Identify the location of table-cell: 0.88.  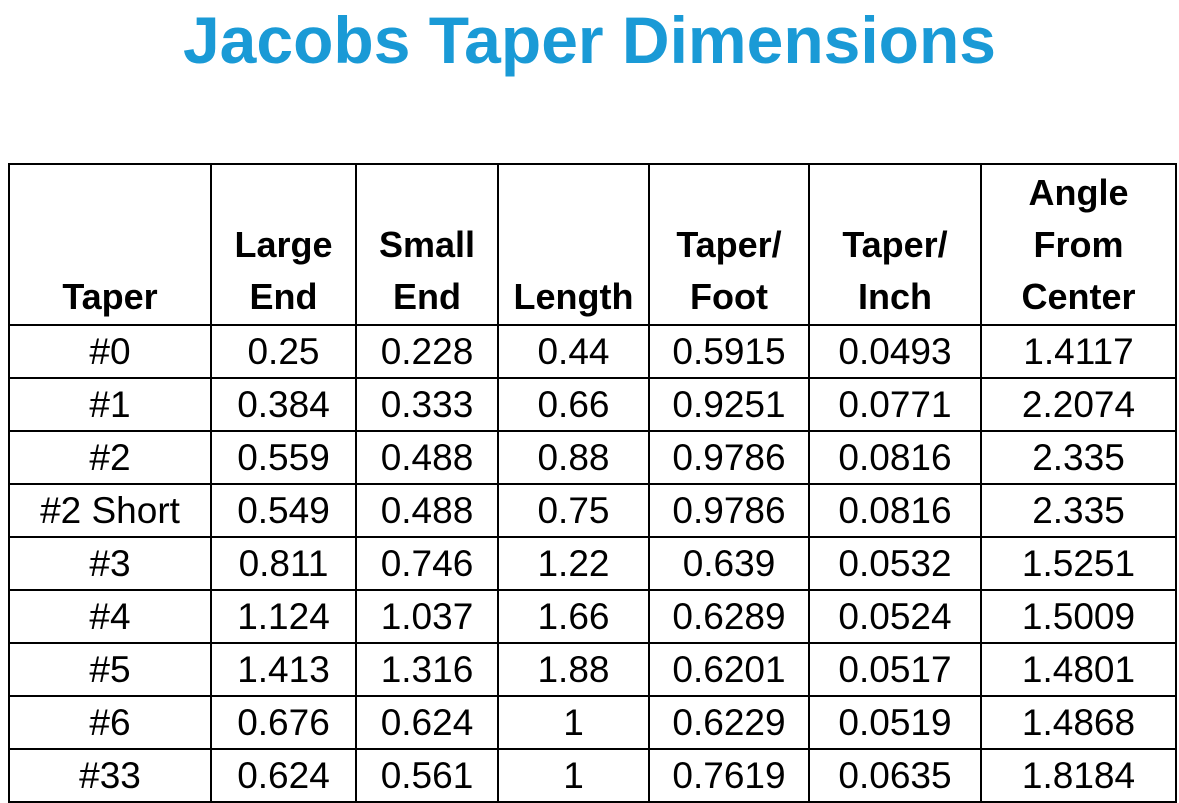
(573, 457).